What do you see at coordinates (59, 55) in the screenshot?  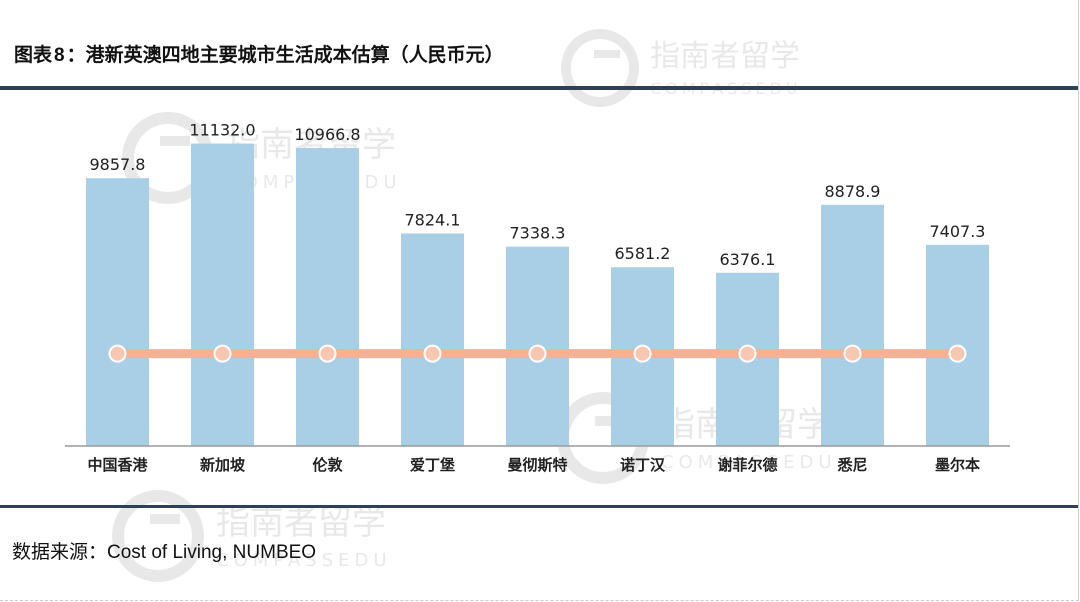 I see `figure-number: 8` at bounding box center [59, 55].